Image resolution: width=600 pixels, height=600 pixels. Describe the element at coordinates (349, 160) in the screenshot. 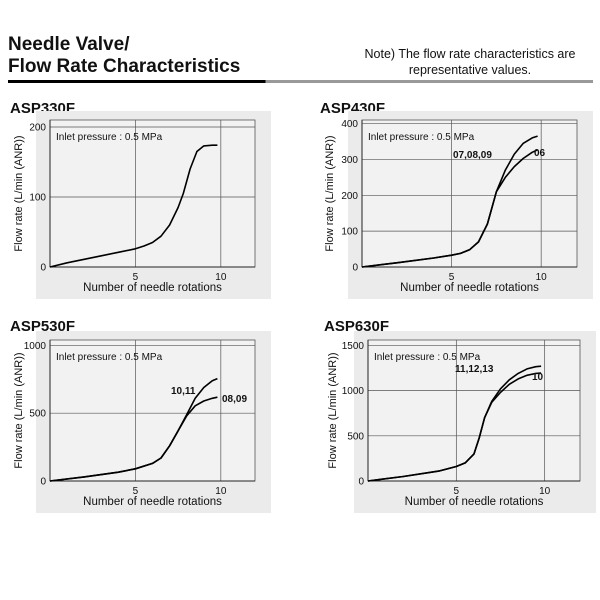

I see `y-tick-label: 300` at that location.